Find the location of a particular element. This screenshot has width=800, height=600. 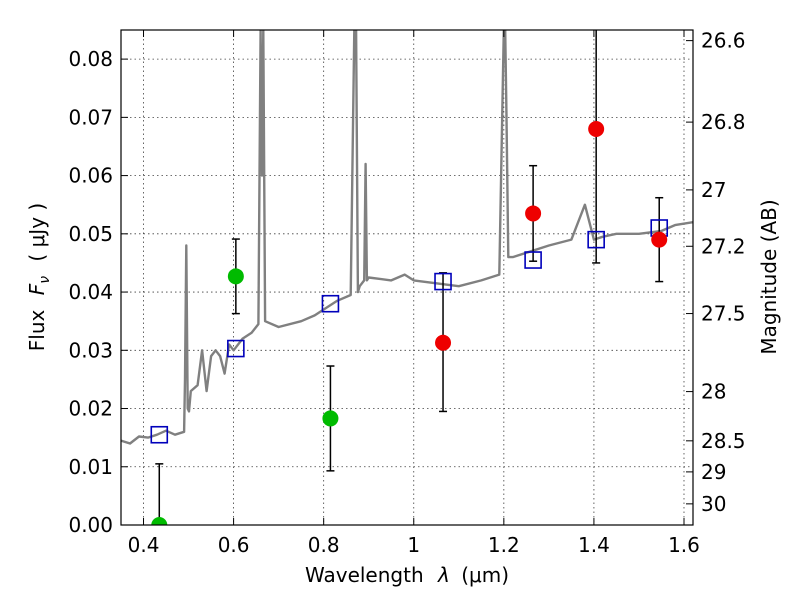

y-tick-label: 0.05 is located at coordinates (90, 234).